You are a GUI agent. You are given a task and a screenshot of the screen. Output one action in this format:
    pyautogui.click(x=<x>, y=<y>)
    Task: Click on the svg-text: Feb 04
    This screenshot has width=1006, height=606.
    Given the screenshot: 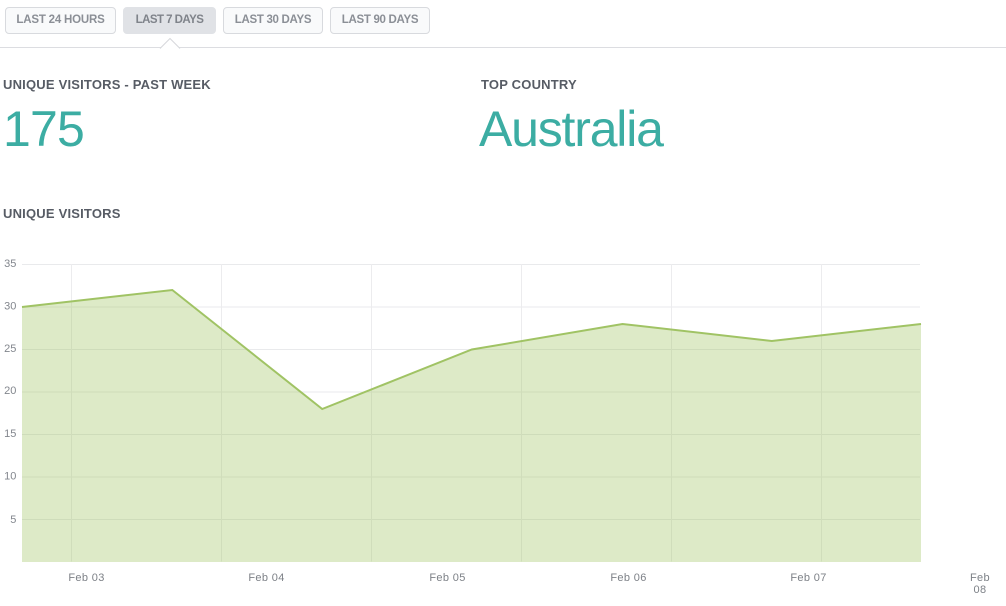 What is the action you would take?
    pyautogui.click(x=266, y=578)
    